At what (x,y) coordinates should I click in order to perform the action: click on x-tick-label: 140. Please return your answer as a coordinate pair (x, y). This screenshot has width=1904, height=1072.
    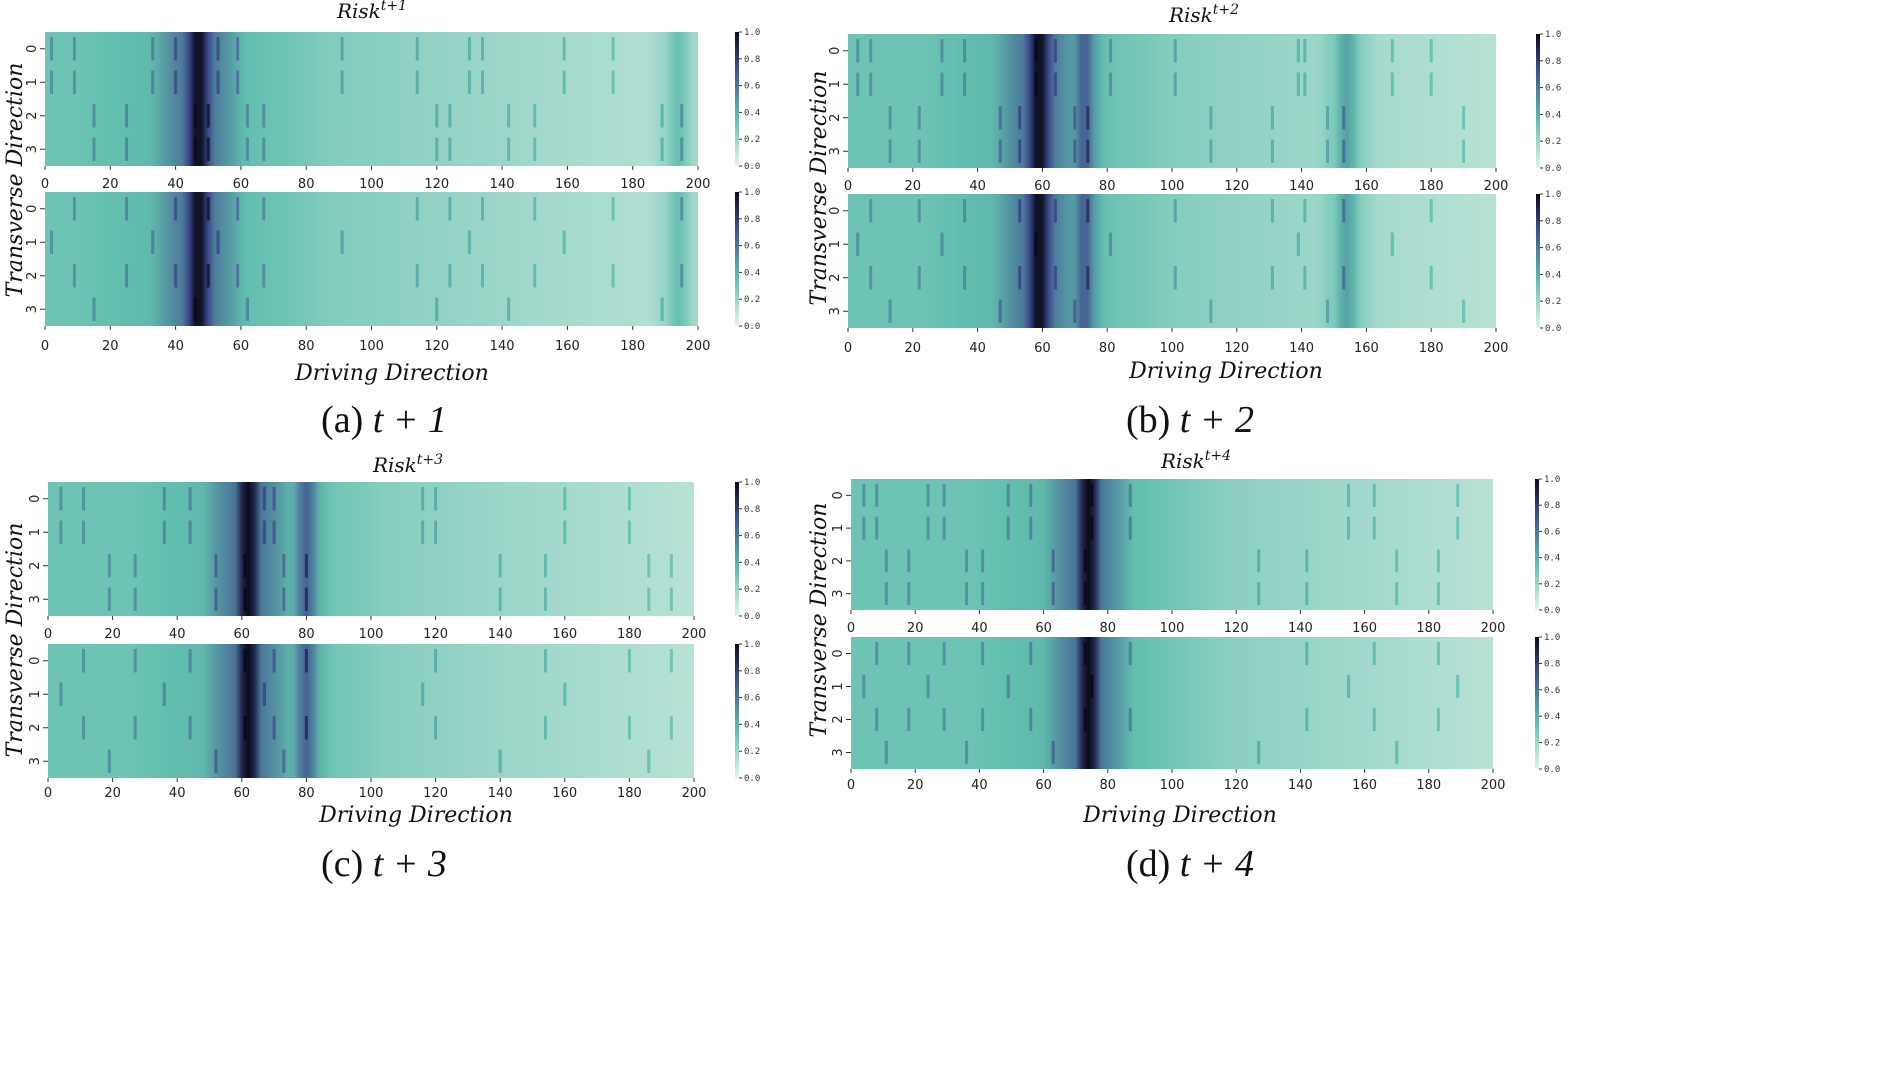
    Looking at the image, I should click on (502, 184).